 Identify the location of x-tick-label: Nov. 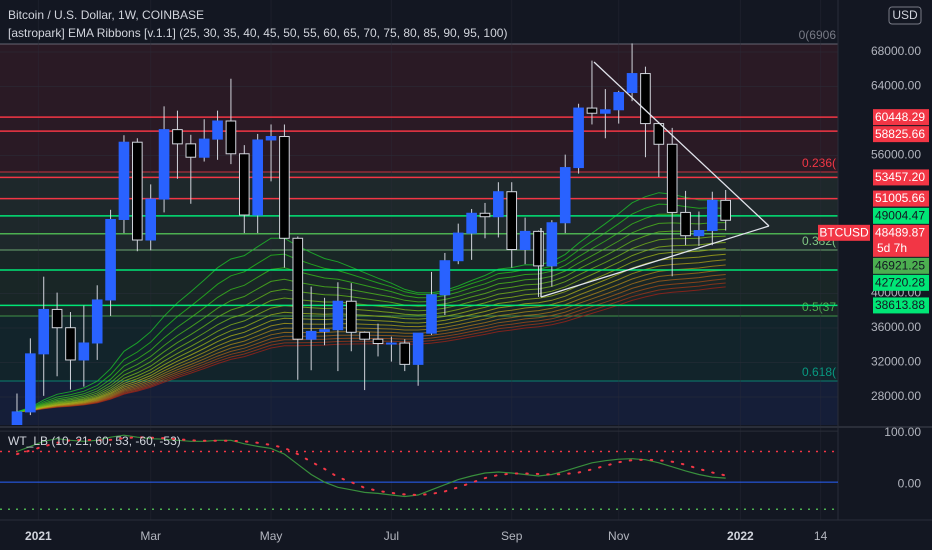
(618, 536).